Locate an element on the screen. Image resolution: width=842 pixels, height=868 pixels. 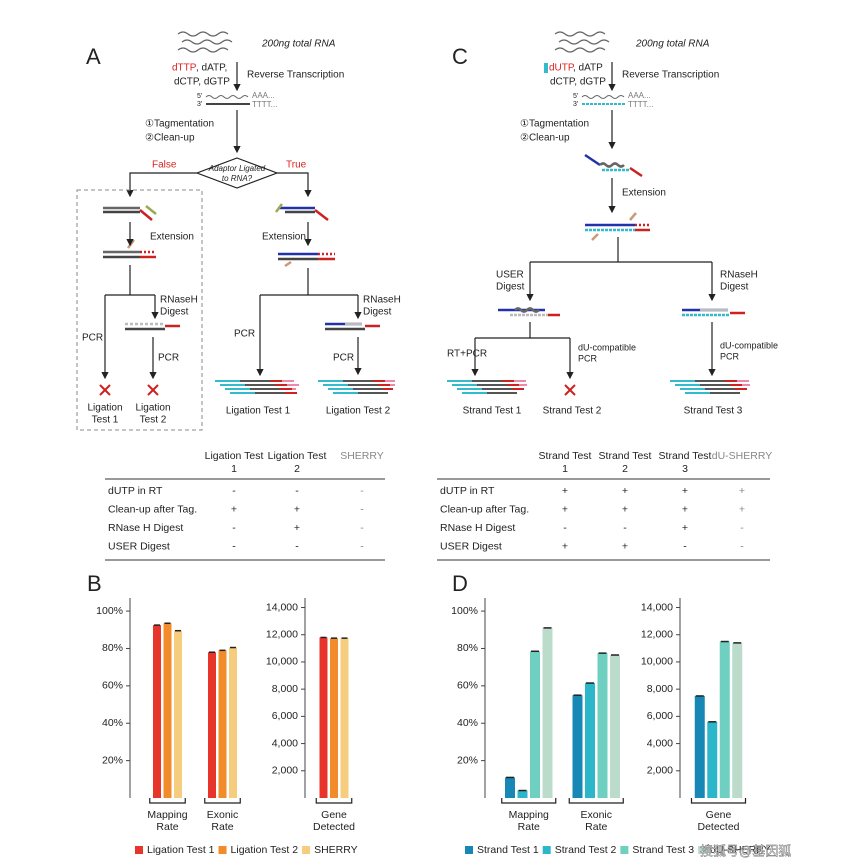
x-tick-label: Mapping Rate is located at coordinates (167, 821).